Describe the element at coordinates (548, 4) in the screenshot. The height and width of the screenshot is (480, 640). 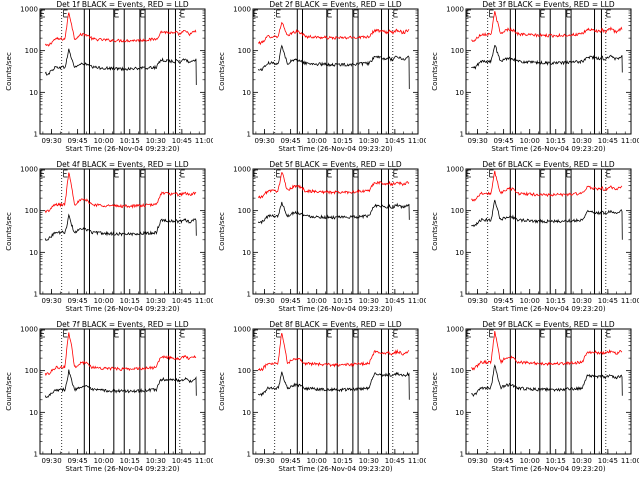
I see `panel-title: Det 3f BLACK = Events, RED = LLD` at that location.